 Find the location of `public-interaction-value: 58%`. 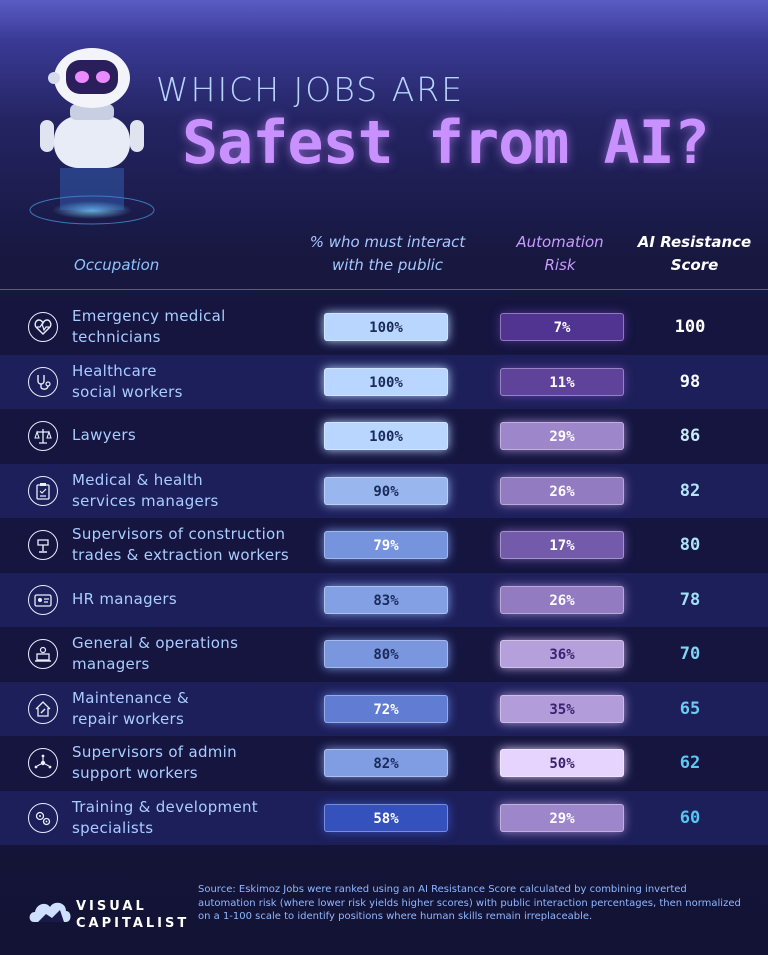

public-interaction-value: 58% is located at coordinates (386, 817).